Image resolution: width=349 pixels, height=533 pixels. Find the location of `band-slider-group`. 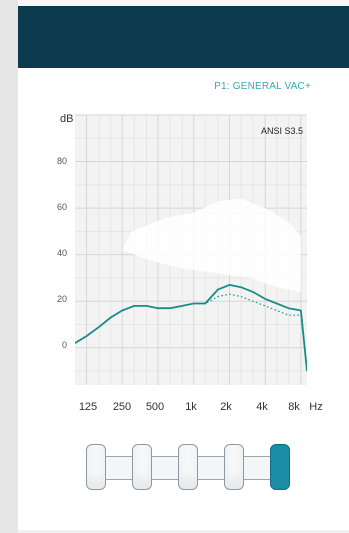

band-slider-group is located at coordinates (190, 468).